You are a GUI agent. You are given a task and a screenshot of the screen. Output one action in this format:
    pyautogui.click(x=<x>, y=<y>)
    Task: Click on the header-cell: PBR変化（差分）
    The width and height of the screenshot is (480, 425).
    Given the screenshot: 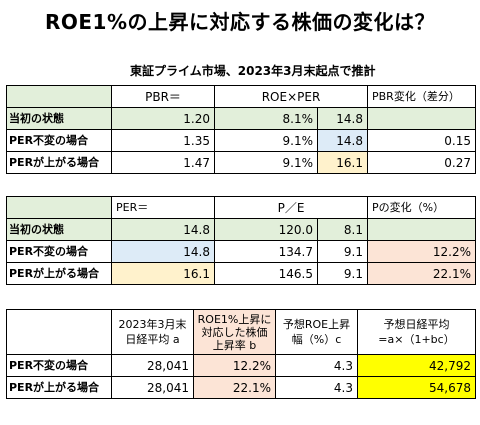 What is the action you would take?
    pyautogui.click(x=421, y=96)
    